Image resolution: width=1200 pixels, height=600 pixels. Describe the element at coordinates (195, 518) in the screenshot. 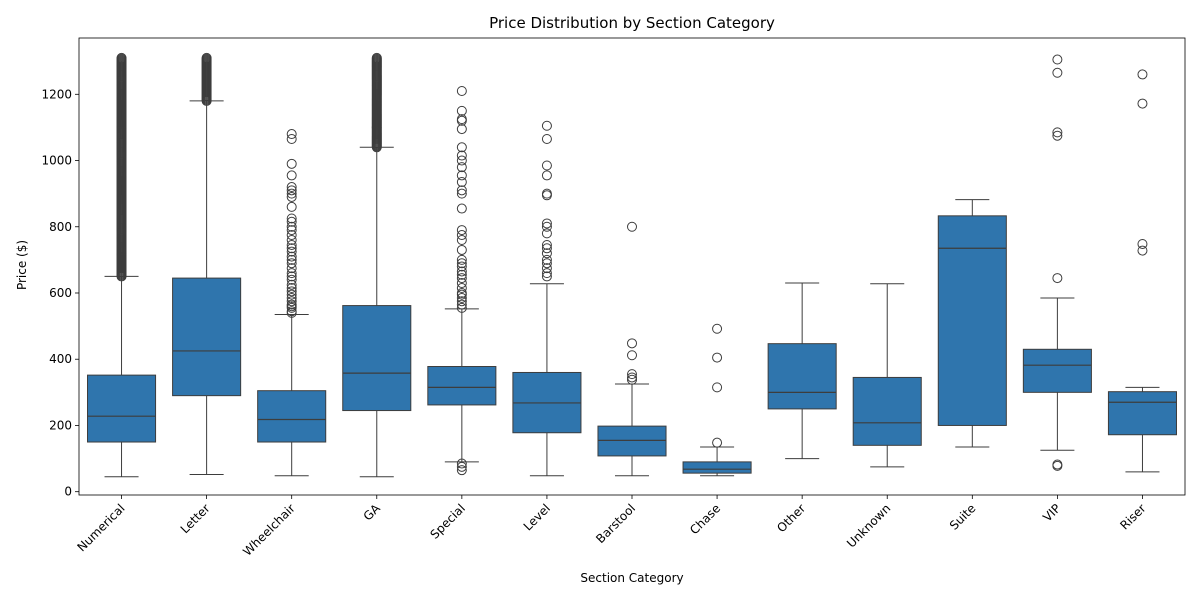

I see `x-tick-label: Letter` at that location.